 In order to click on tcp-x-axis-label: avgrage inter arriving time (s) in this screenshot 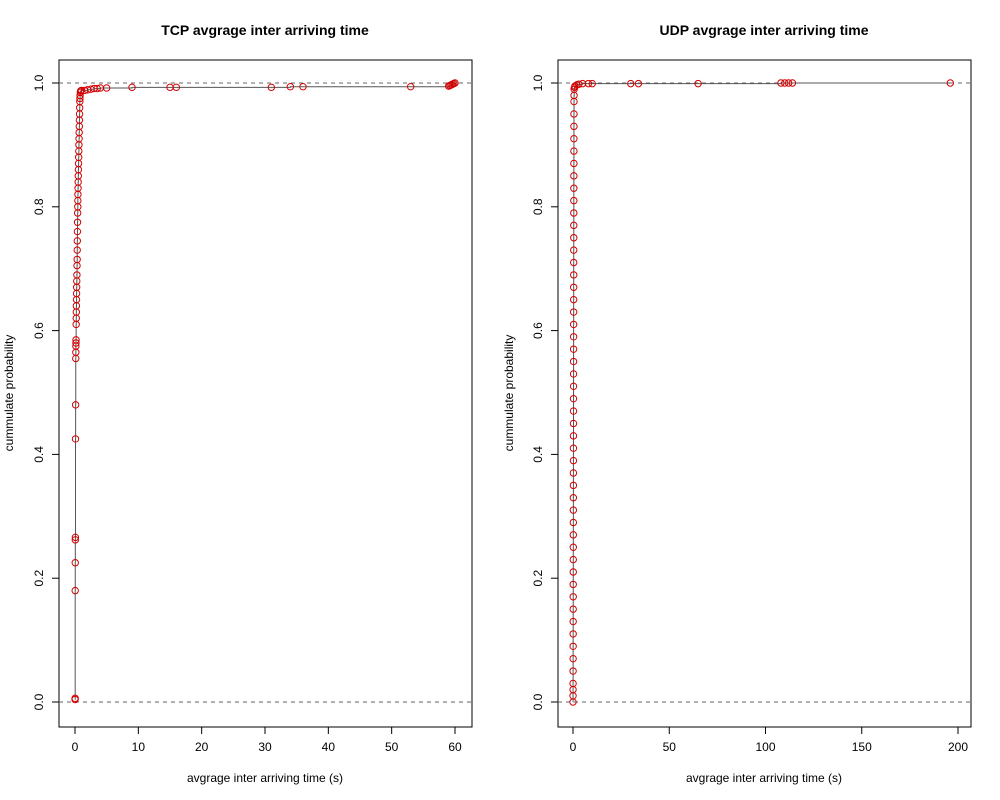, I will do `click(265, 778)`.